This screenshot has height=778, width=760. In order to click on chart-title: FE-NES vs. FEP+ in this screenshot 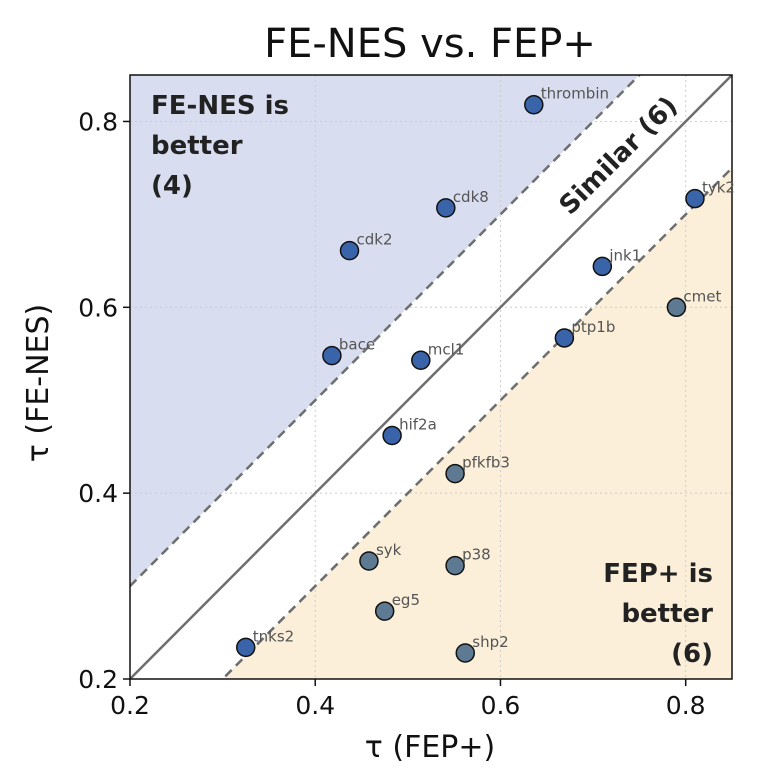, I will do `click(430, 44)`.